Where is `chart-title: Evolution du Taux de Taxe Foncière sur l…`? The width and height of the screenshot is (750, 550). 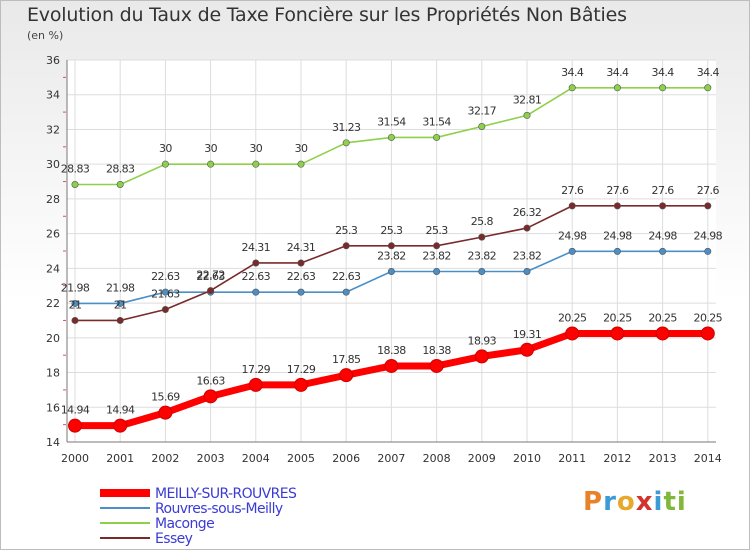 chart-title: Evolution du Taux de Taxe Foncière sur l… is located at coordinates (327, 15).